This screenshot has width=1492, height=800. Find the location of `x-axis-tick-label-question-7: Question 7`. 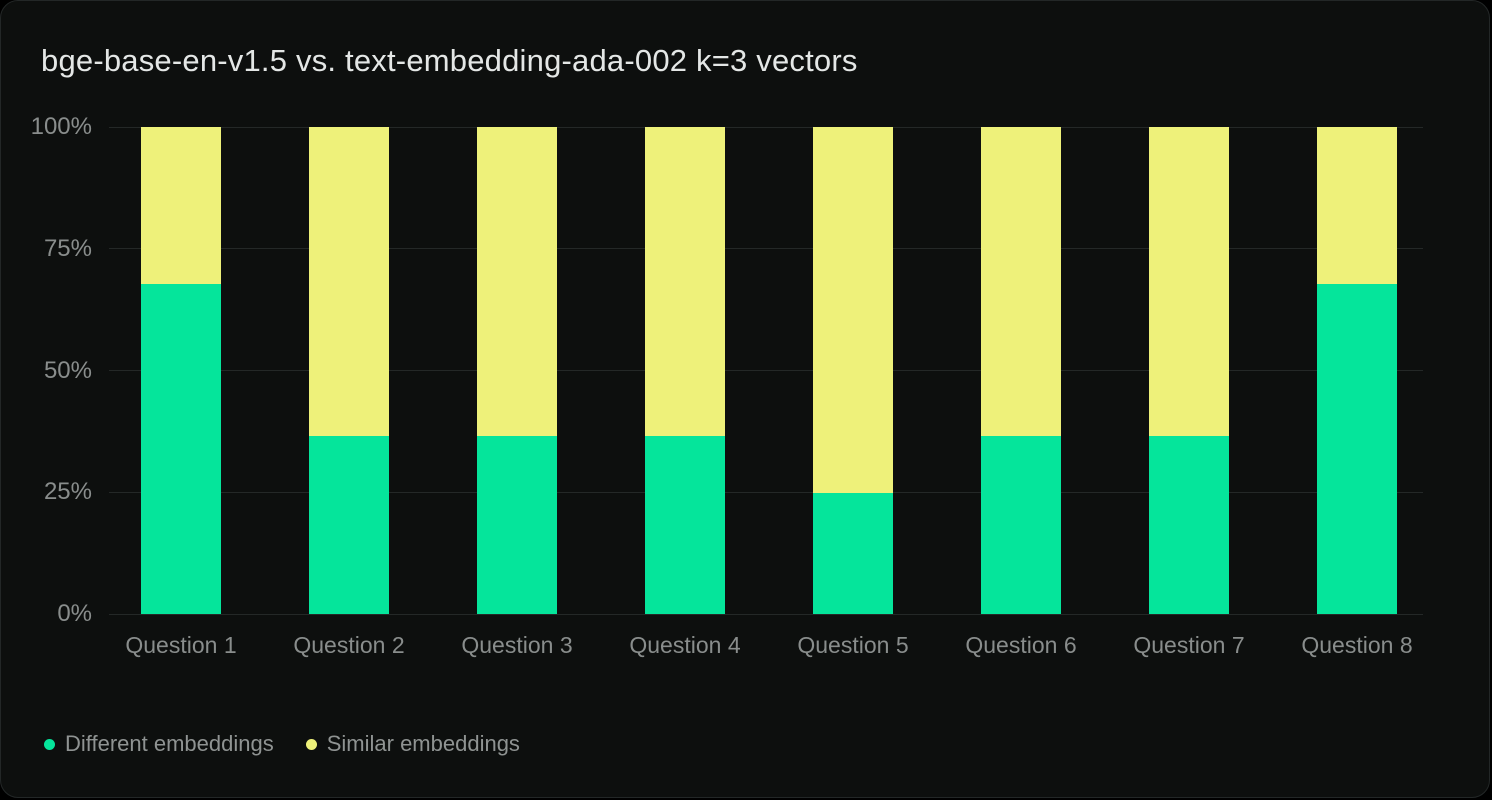

x-axis-tick-label-question-7: Question 7 is located at coordinates (1189, 645).